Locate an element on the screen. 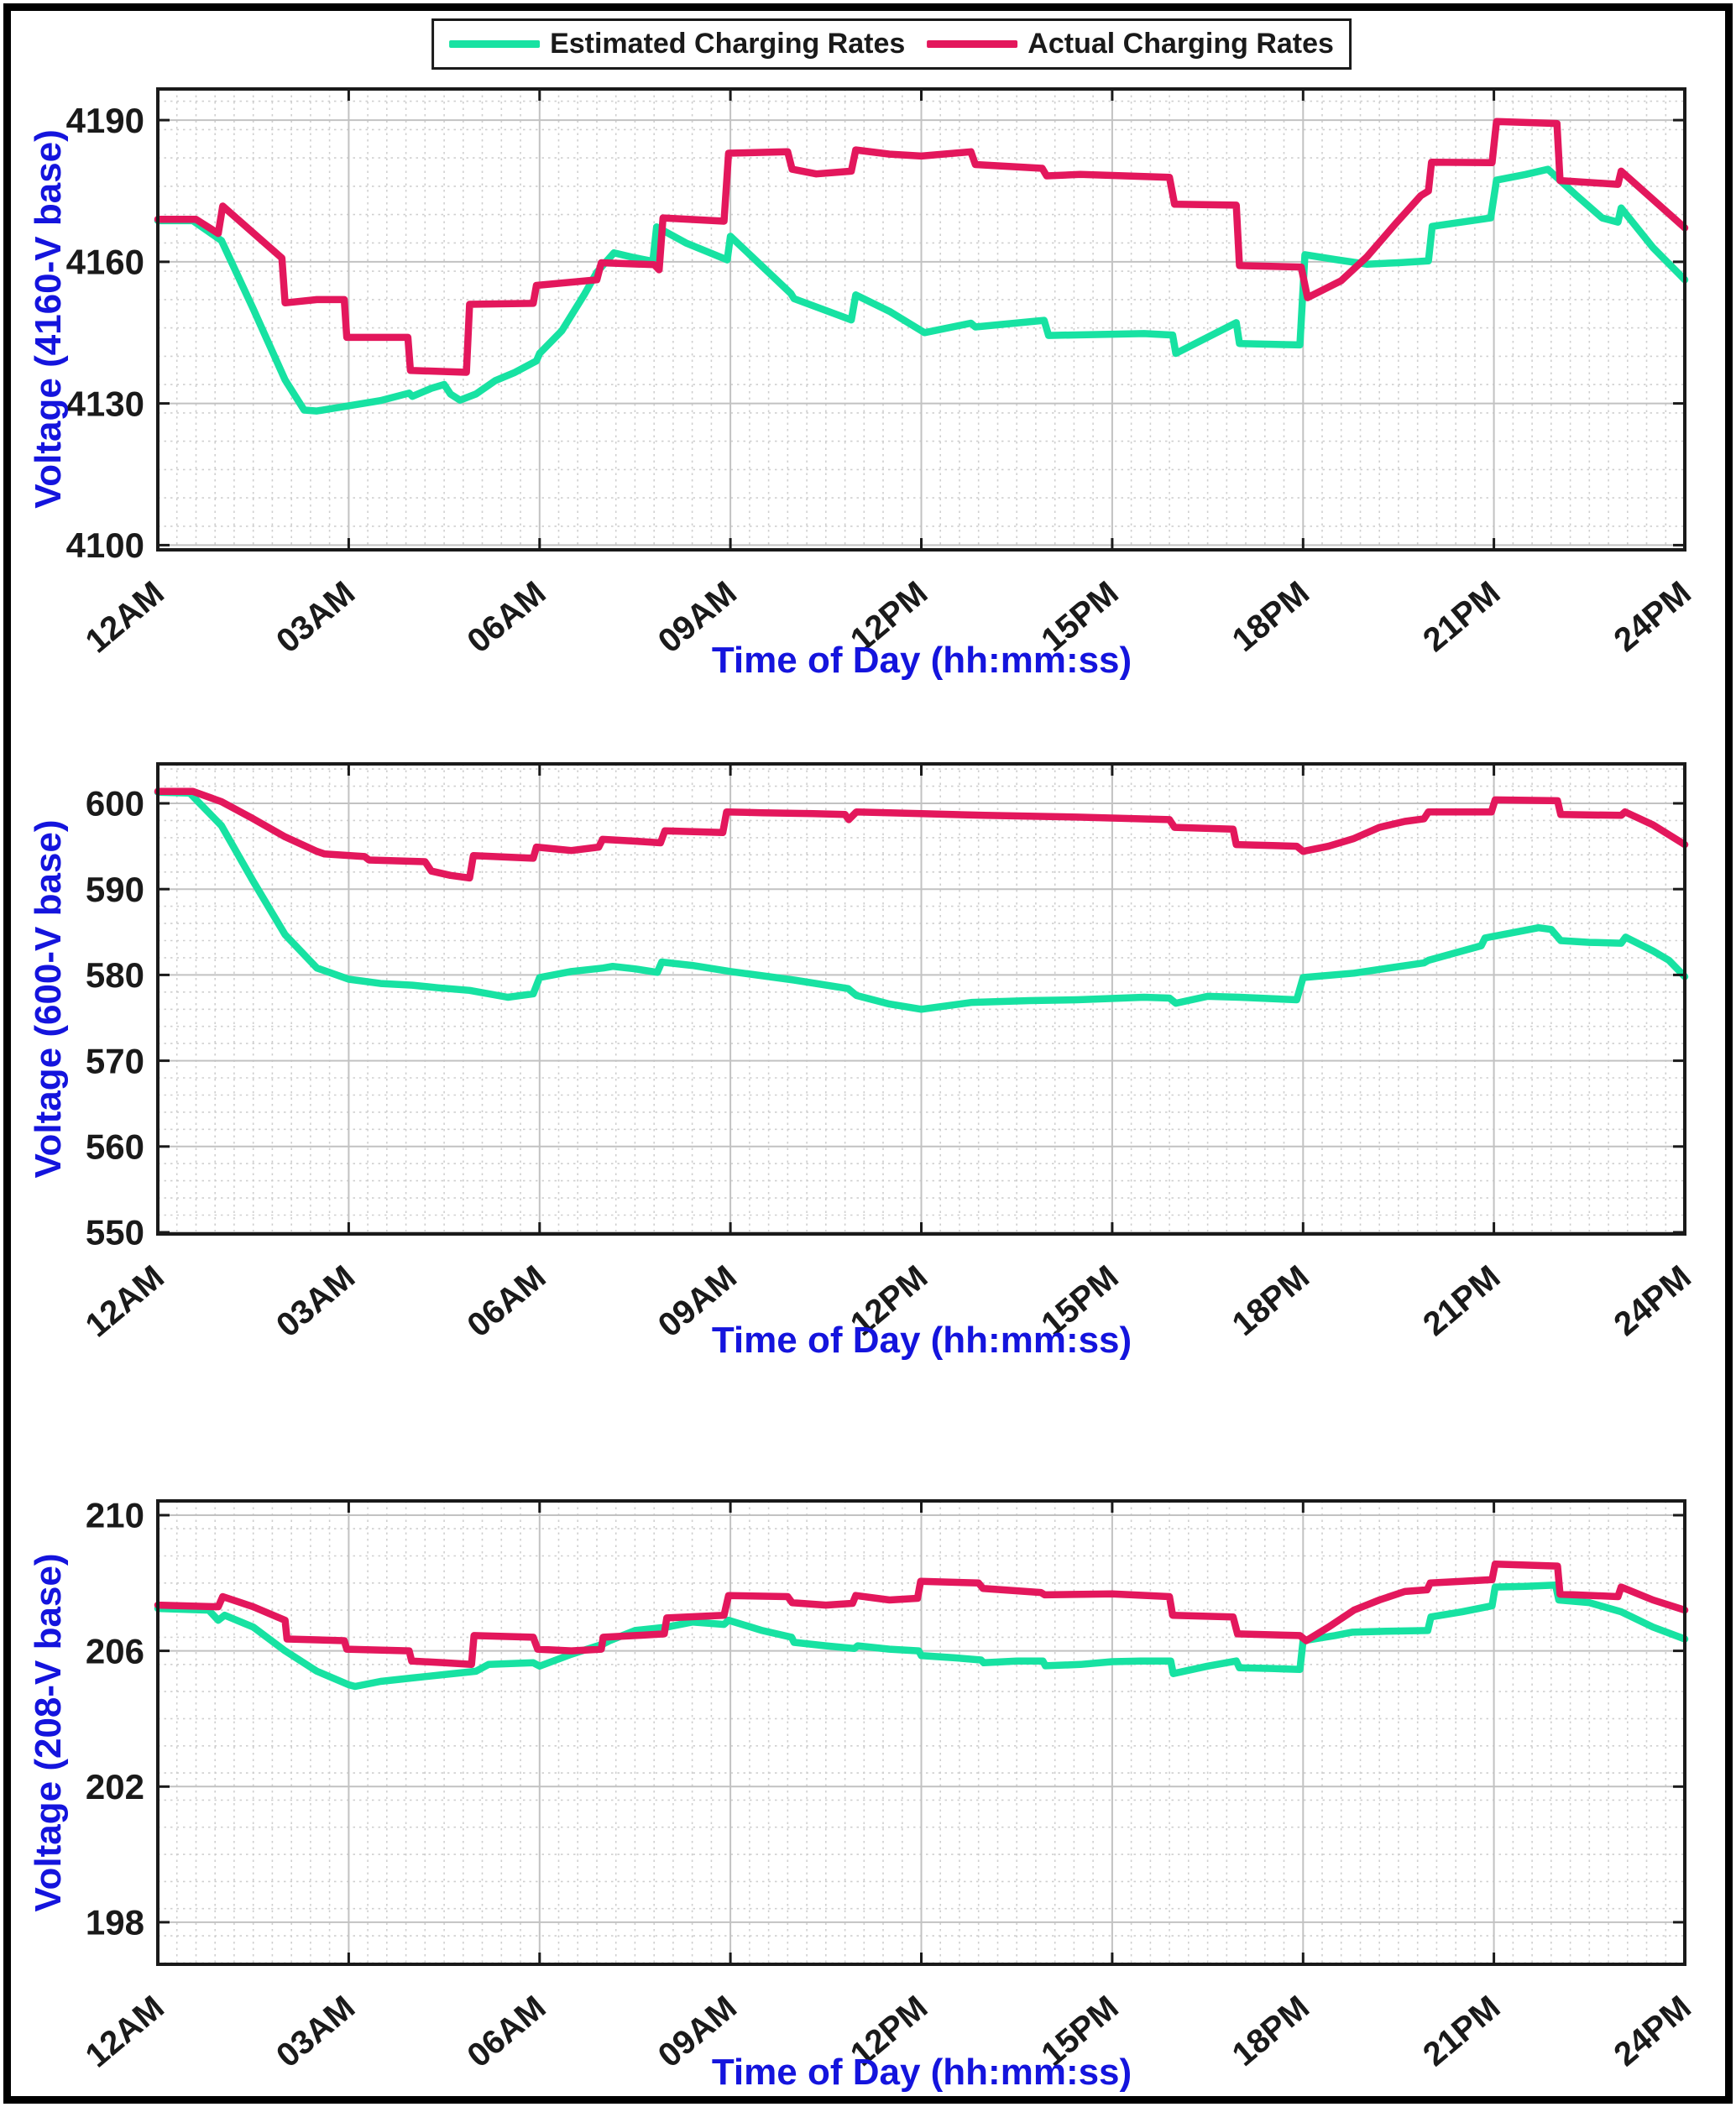 The image size is (1736, 2107). y-axis-title-chart3: Voltage (208-V base) is located at coordinates (48, 1733).